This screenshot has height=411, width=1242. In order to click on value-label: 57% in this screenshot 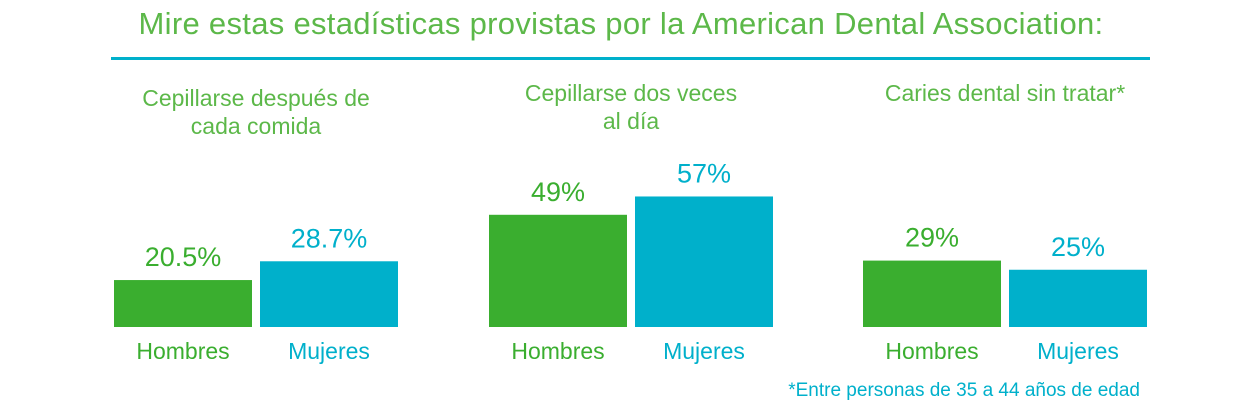, I will do `click(704, 173)`.